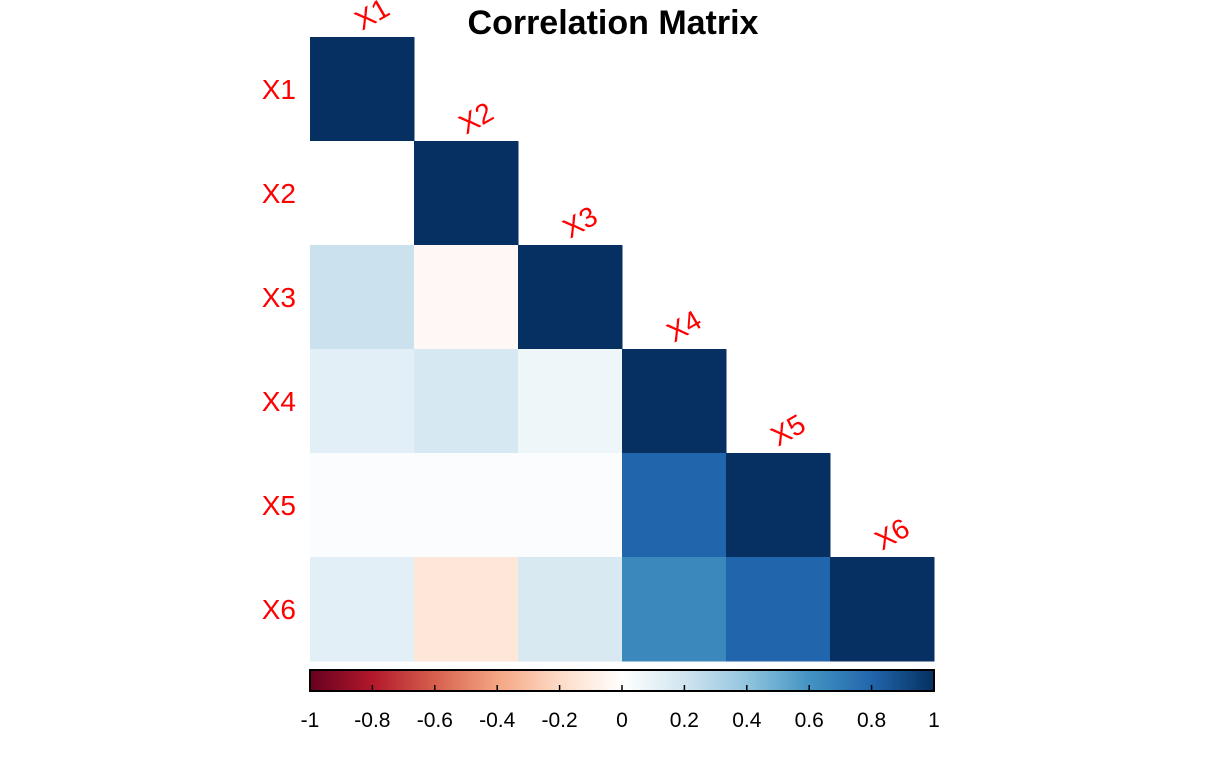  I want to click on colorbar: -1 -0.8 -0.6 -0.4 -0.2 0 0.2 0.4 0.6 0.8 1, so click(620, 700).